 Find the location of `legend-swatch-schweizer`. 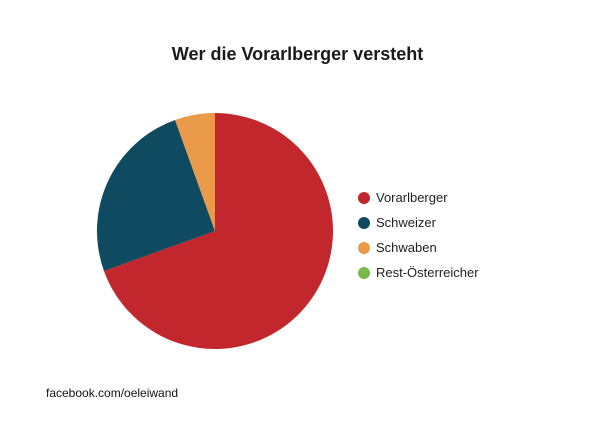

legend-swatch-schweizer is located at coordinates (364, 222).